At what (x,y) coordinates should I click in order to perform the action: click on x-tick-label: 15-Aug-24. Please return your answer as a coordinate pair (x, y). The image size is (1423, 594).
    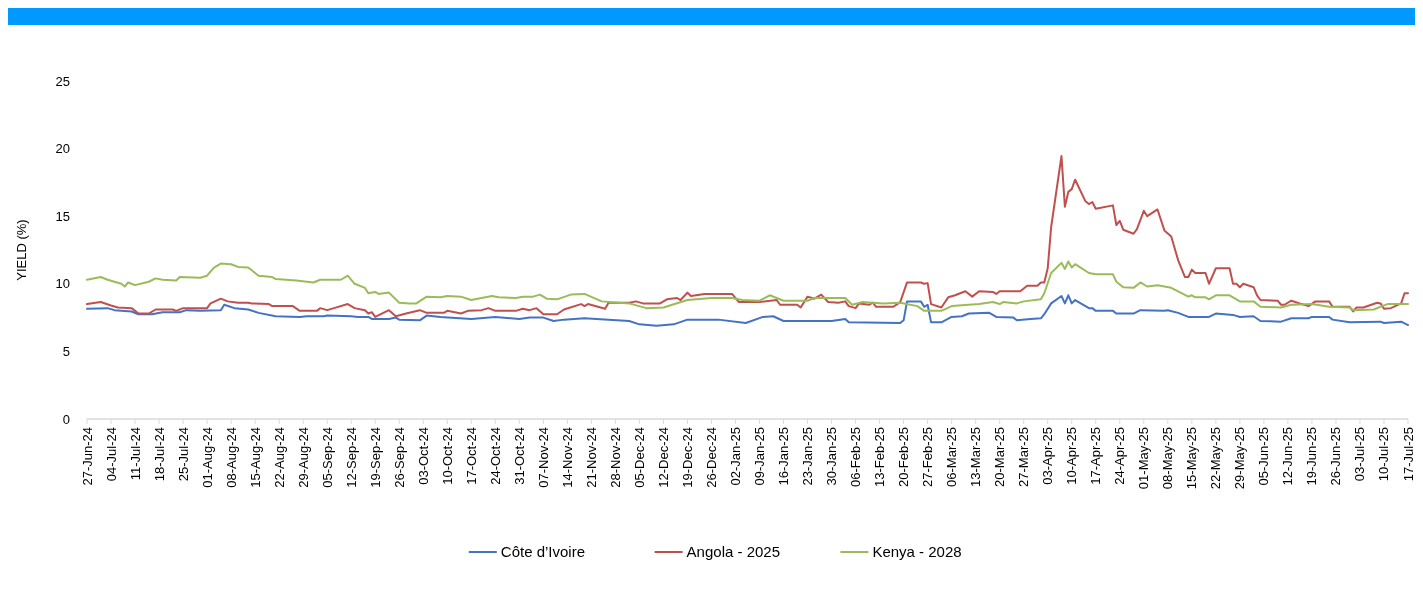
    Looking at the image, I should click on (255, 457).